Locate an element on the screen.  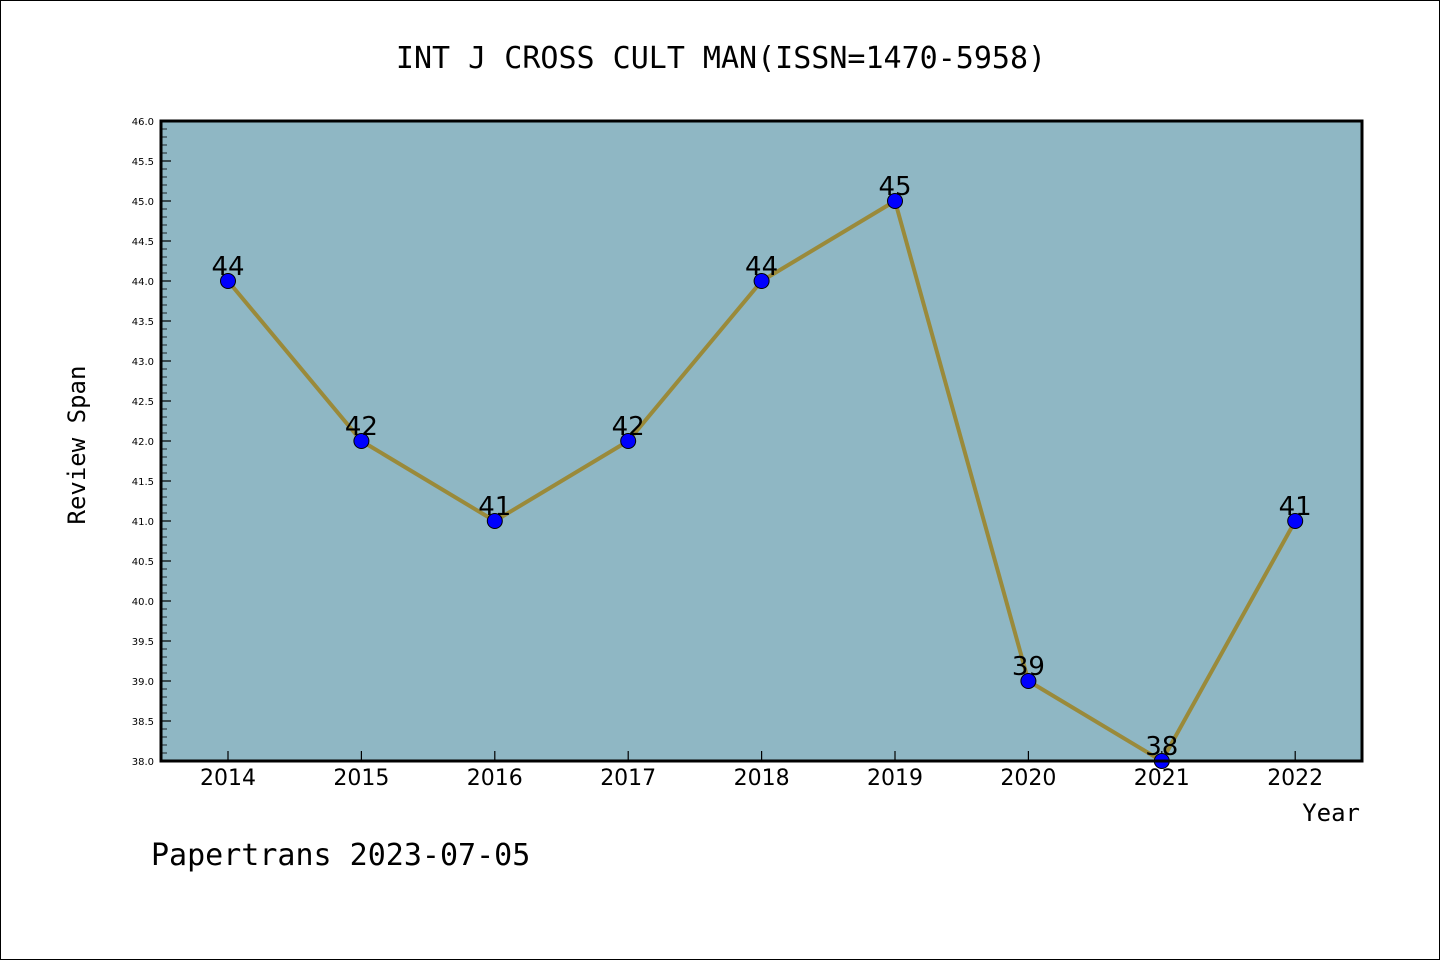
y-tick-label: 41.0 is located at coordinates (143, 522).